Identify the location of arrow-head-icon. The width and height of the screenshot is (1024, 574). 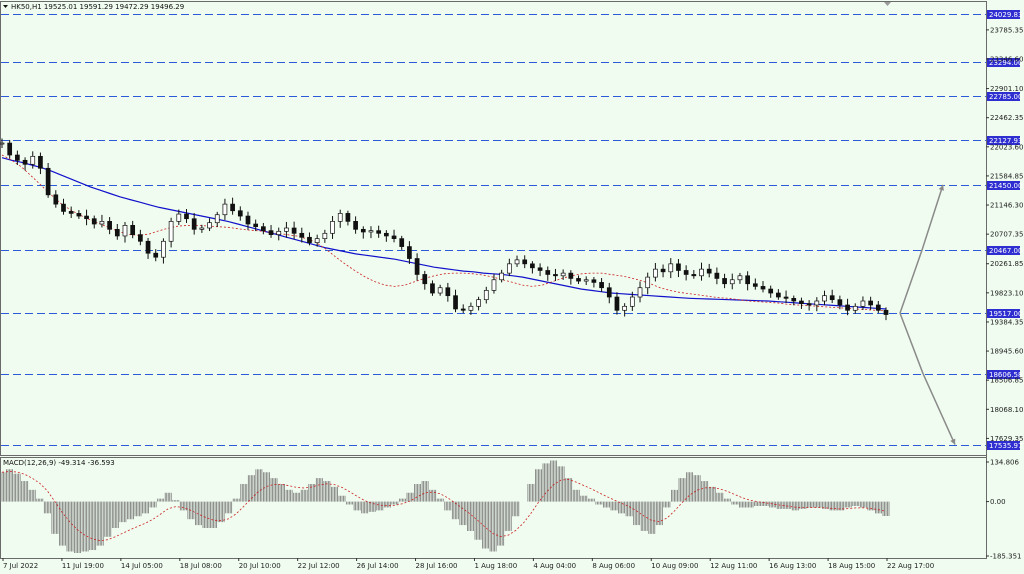
(953, 441).